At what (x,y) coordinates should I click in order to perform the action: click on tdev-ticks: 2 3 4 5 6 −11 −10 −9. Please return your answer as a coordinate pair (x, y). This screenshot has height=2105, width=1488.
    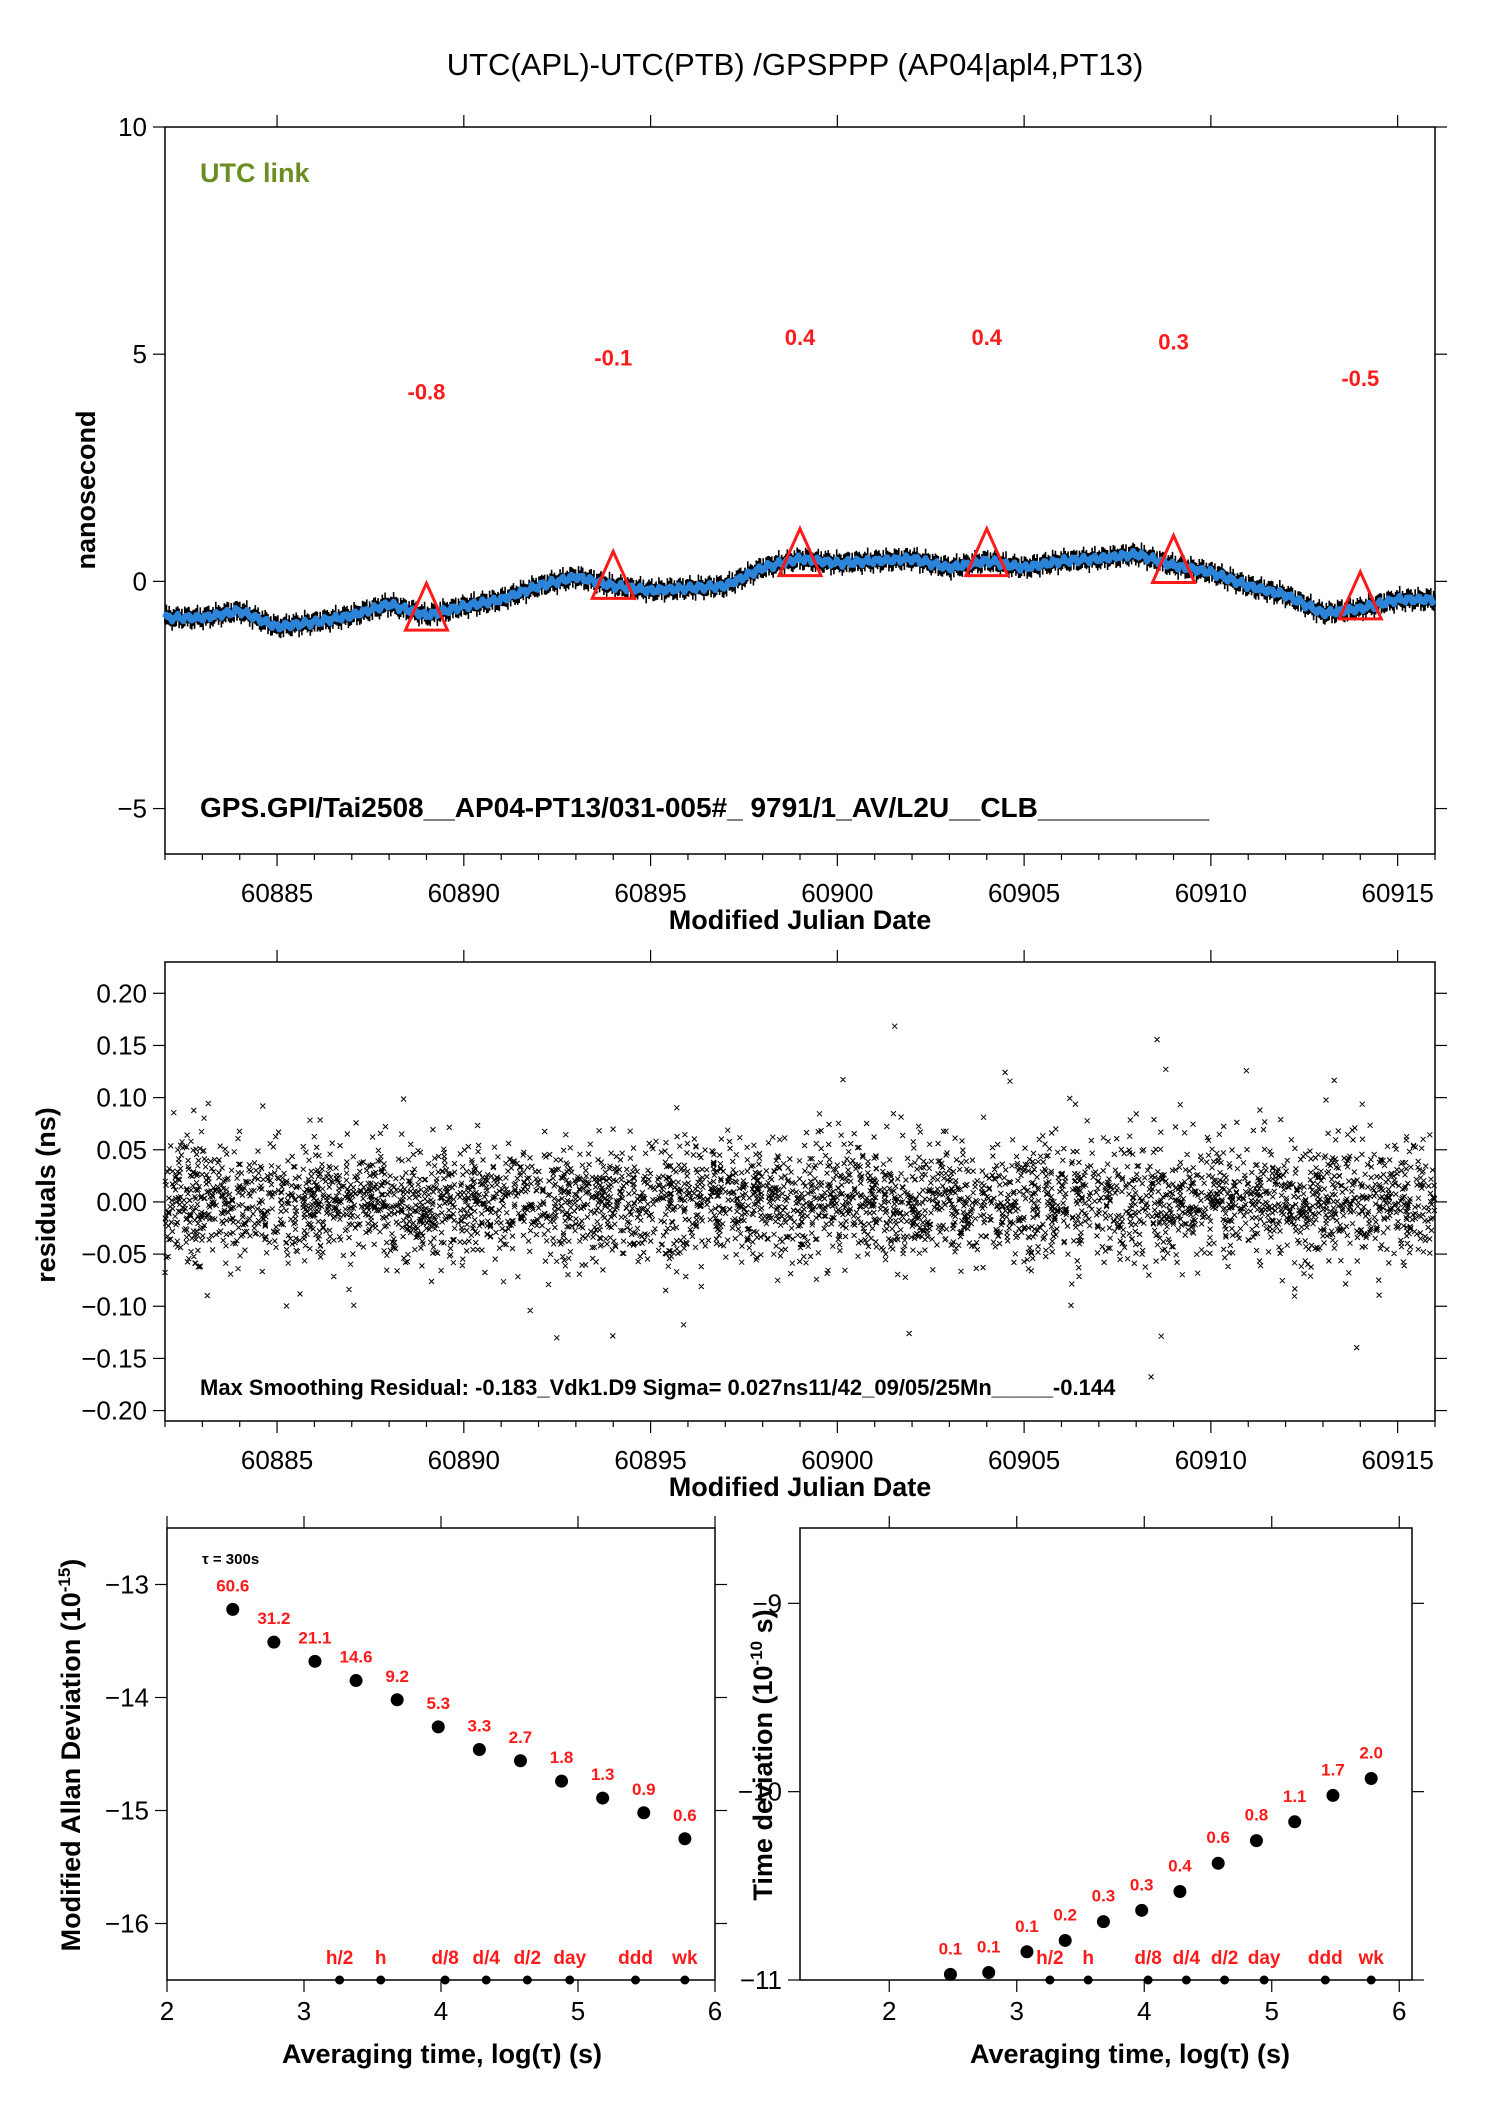
    Looking at the image, I should click on (1081, 1771).